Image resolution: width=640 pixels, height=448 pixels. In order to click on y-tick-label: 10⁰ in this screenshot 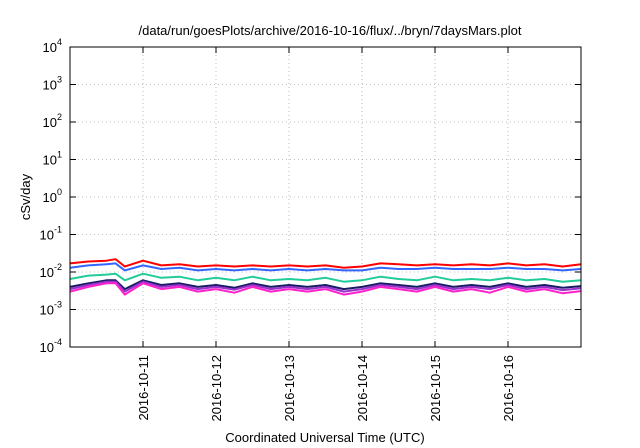, I will do `click(52, 196)`.